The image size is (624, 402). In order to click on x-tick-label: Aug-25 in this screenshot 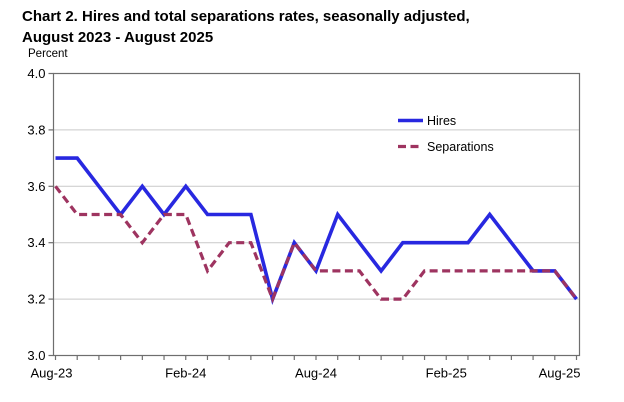, I will do `click(560, 373)`.